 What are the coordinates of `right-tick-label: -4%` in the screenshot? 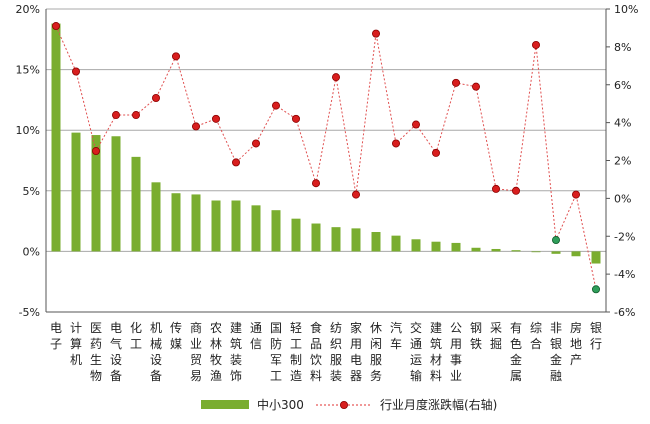 It's located at (624, 274).